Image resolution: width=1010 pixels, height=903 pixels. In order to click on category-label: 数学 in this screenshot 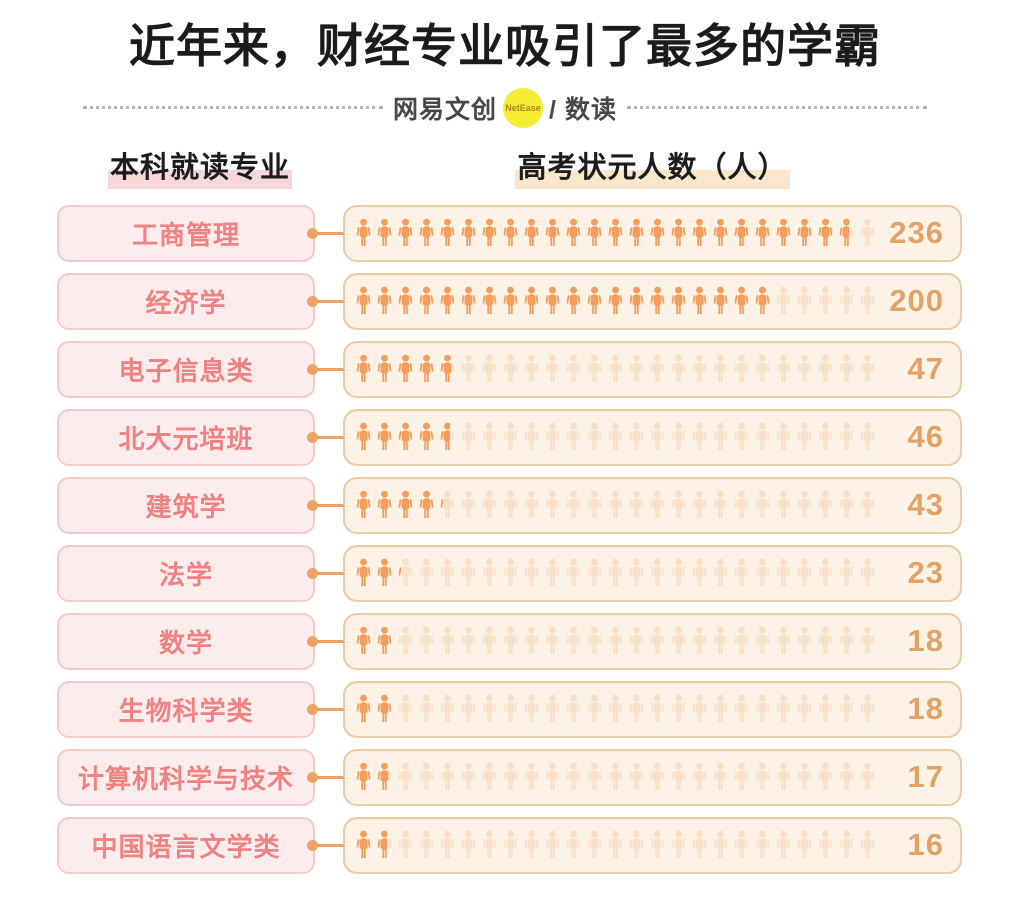, I will do `click(185, 642)`.